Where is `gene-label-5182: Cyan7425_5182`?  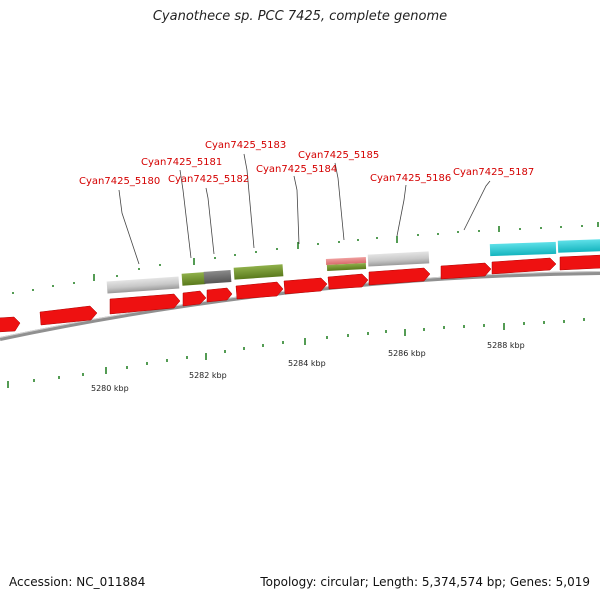 gene-label-5182: Cyan7425_5182 is located at coordinates (208, 179).